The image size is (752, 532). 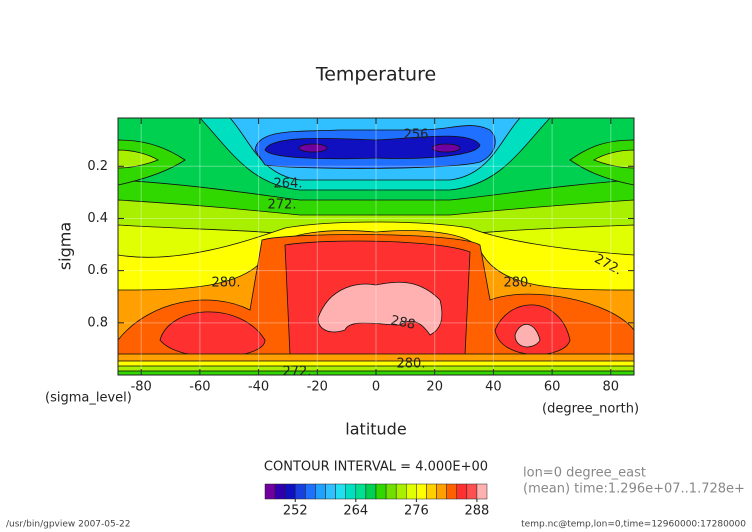 What do you see at coordinates (288, 184) in the screenshot?
I see `contour-label: 264.` at bounding box center [288, 184].